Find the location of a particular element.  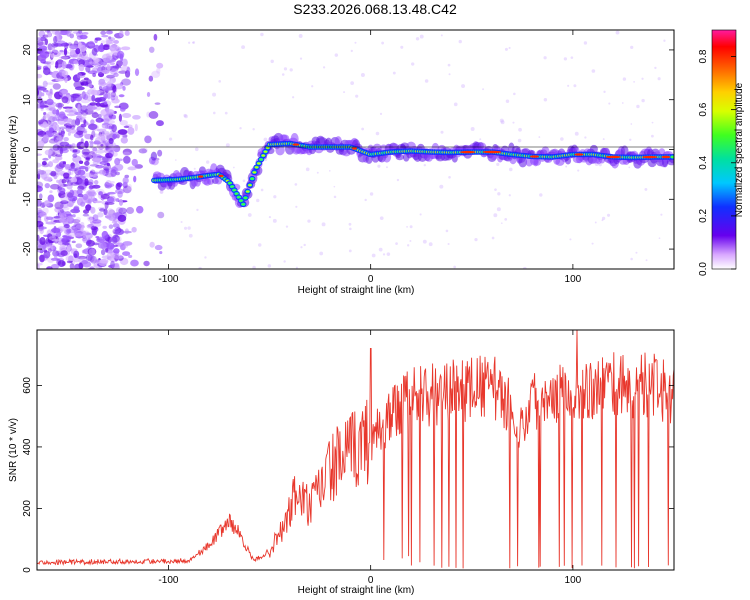

colorbar-tick-label: 0.2 is located at coordinates (703, 216).